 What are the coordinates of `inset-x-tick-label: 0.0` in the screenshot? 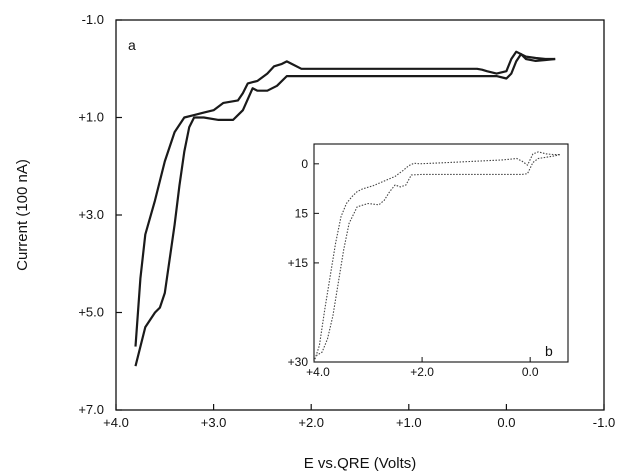 It's located at (530, 372).